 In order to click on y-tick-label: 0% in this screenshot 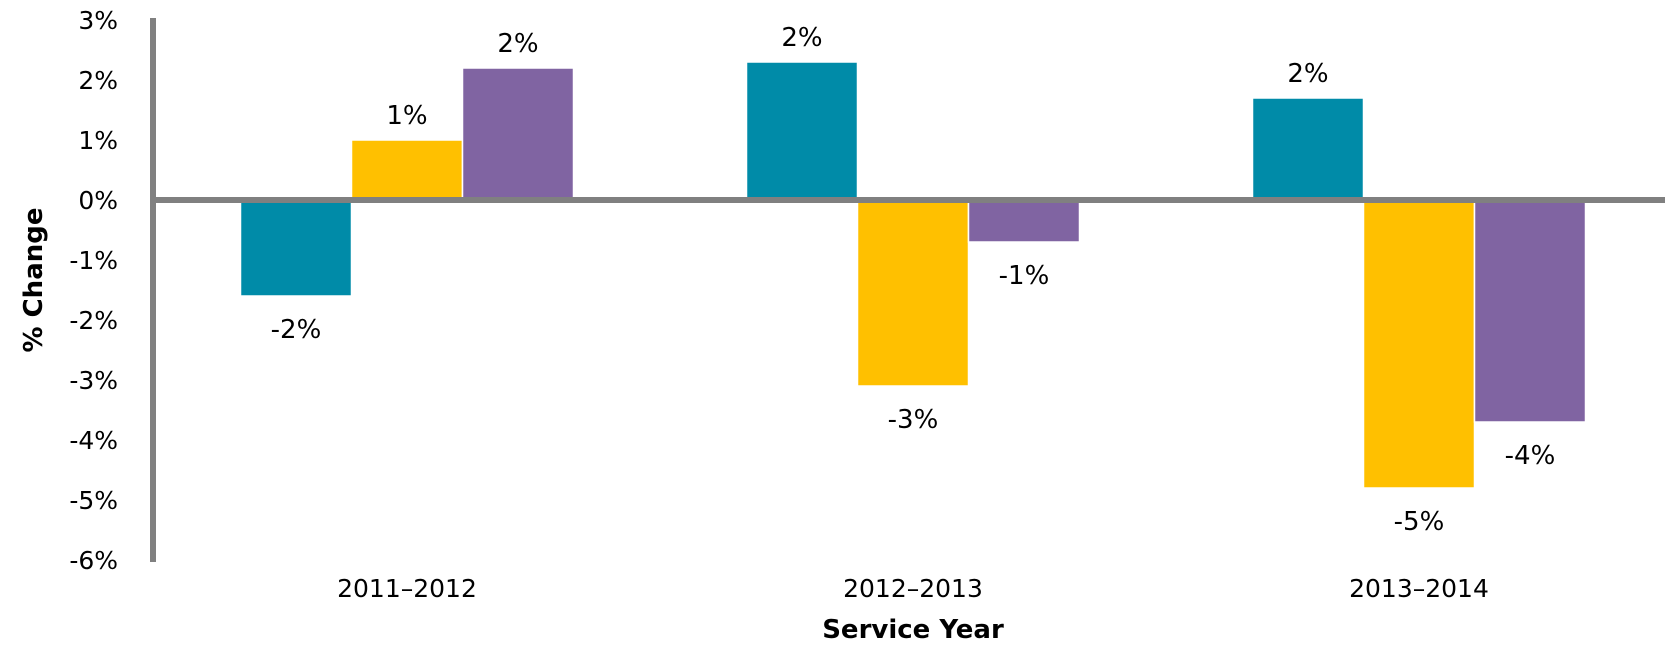, I will do `click(98, 200)`.